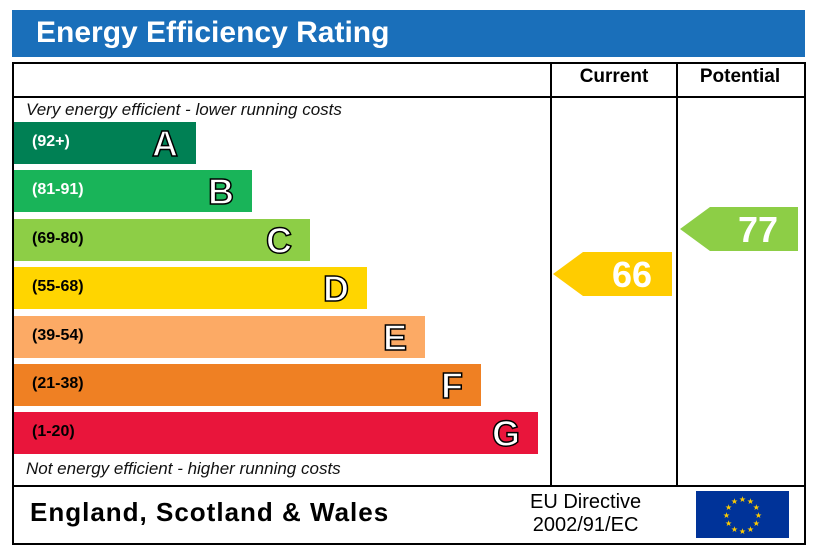 The height and width of the screenshot is (547, 820). I want to click on band-letter: E, so click(395, 337).